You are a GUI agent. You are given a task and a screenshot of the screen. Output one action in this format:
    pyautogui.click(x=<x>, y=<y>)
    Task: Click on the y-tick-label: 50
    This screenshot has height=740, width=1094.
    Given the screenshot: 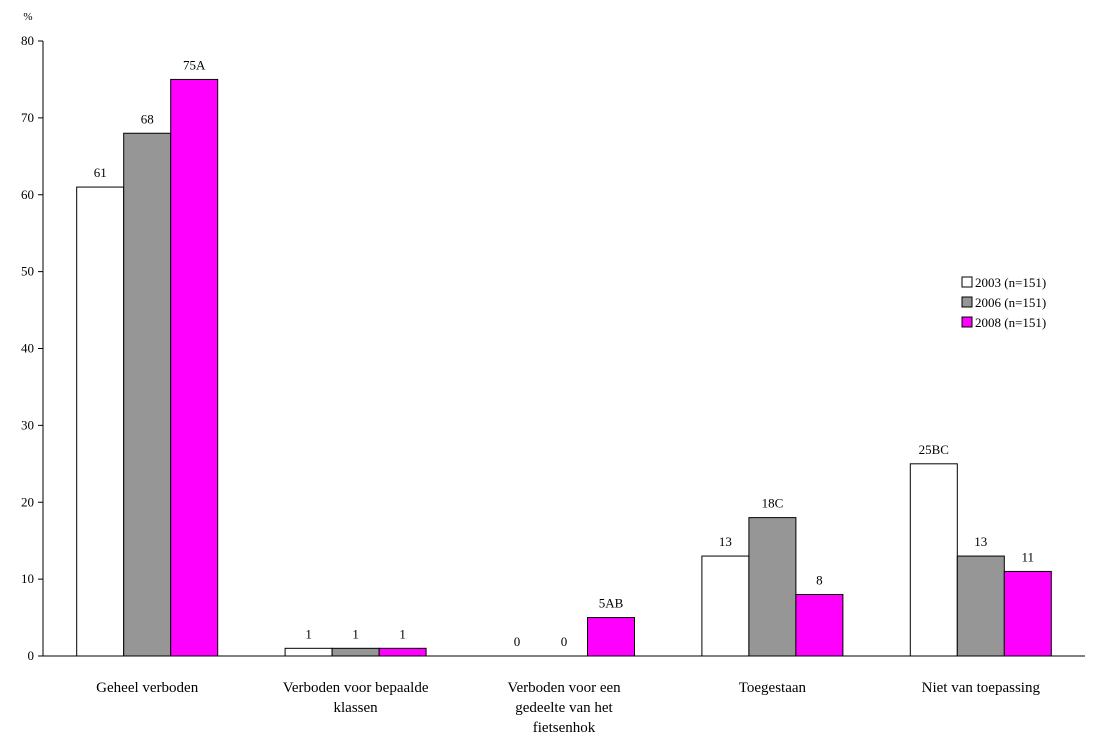 What is the action you would take?
    pyautogui.click(x=27, y=271)
    